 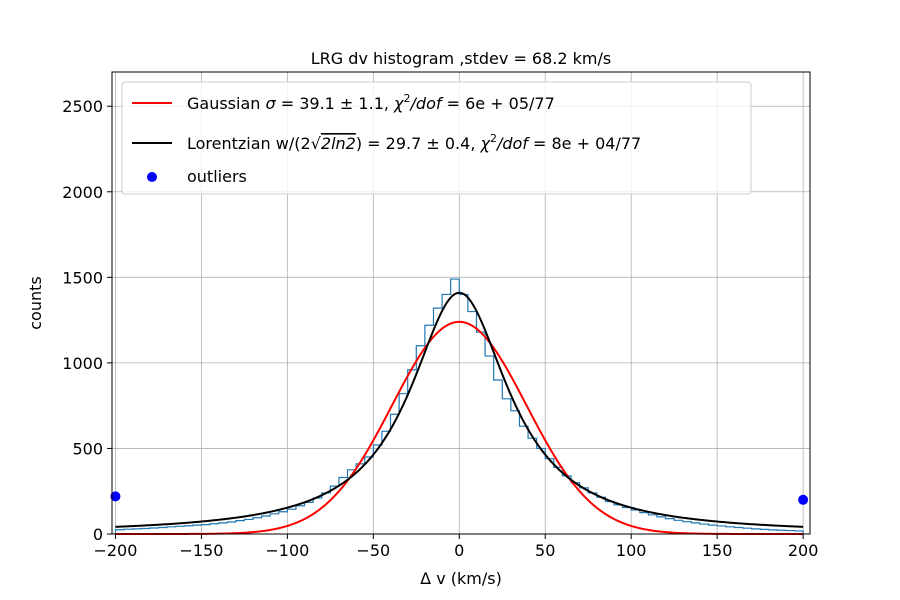 I want to click on legend-box, so click(x=436, y=138).